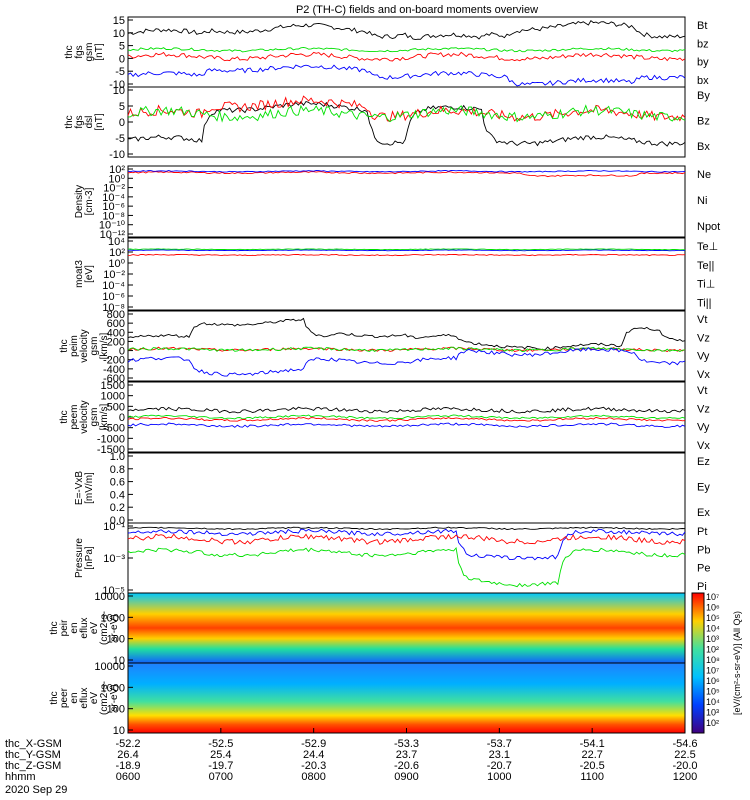 This screenshot has width=750, height=800. I want to click on y-axis-label: [cm-3], so click(89, 201).